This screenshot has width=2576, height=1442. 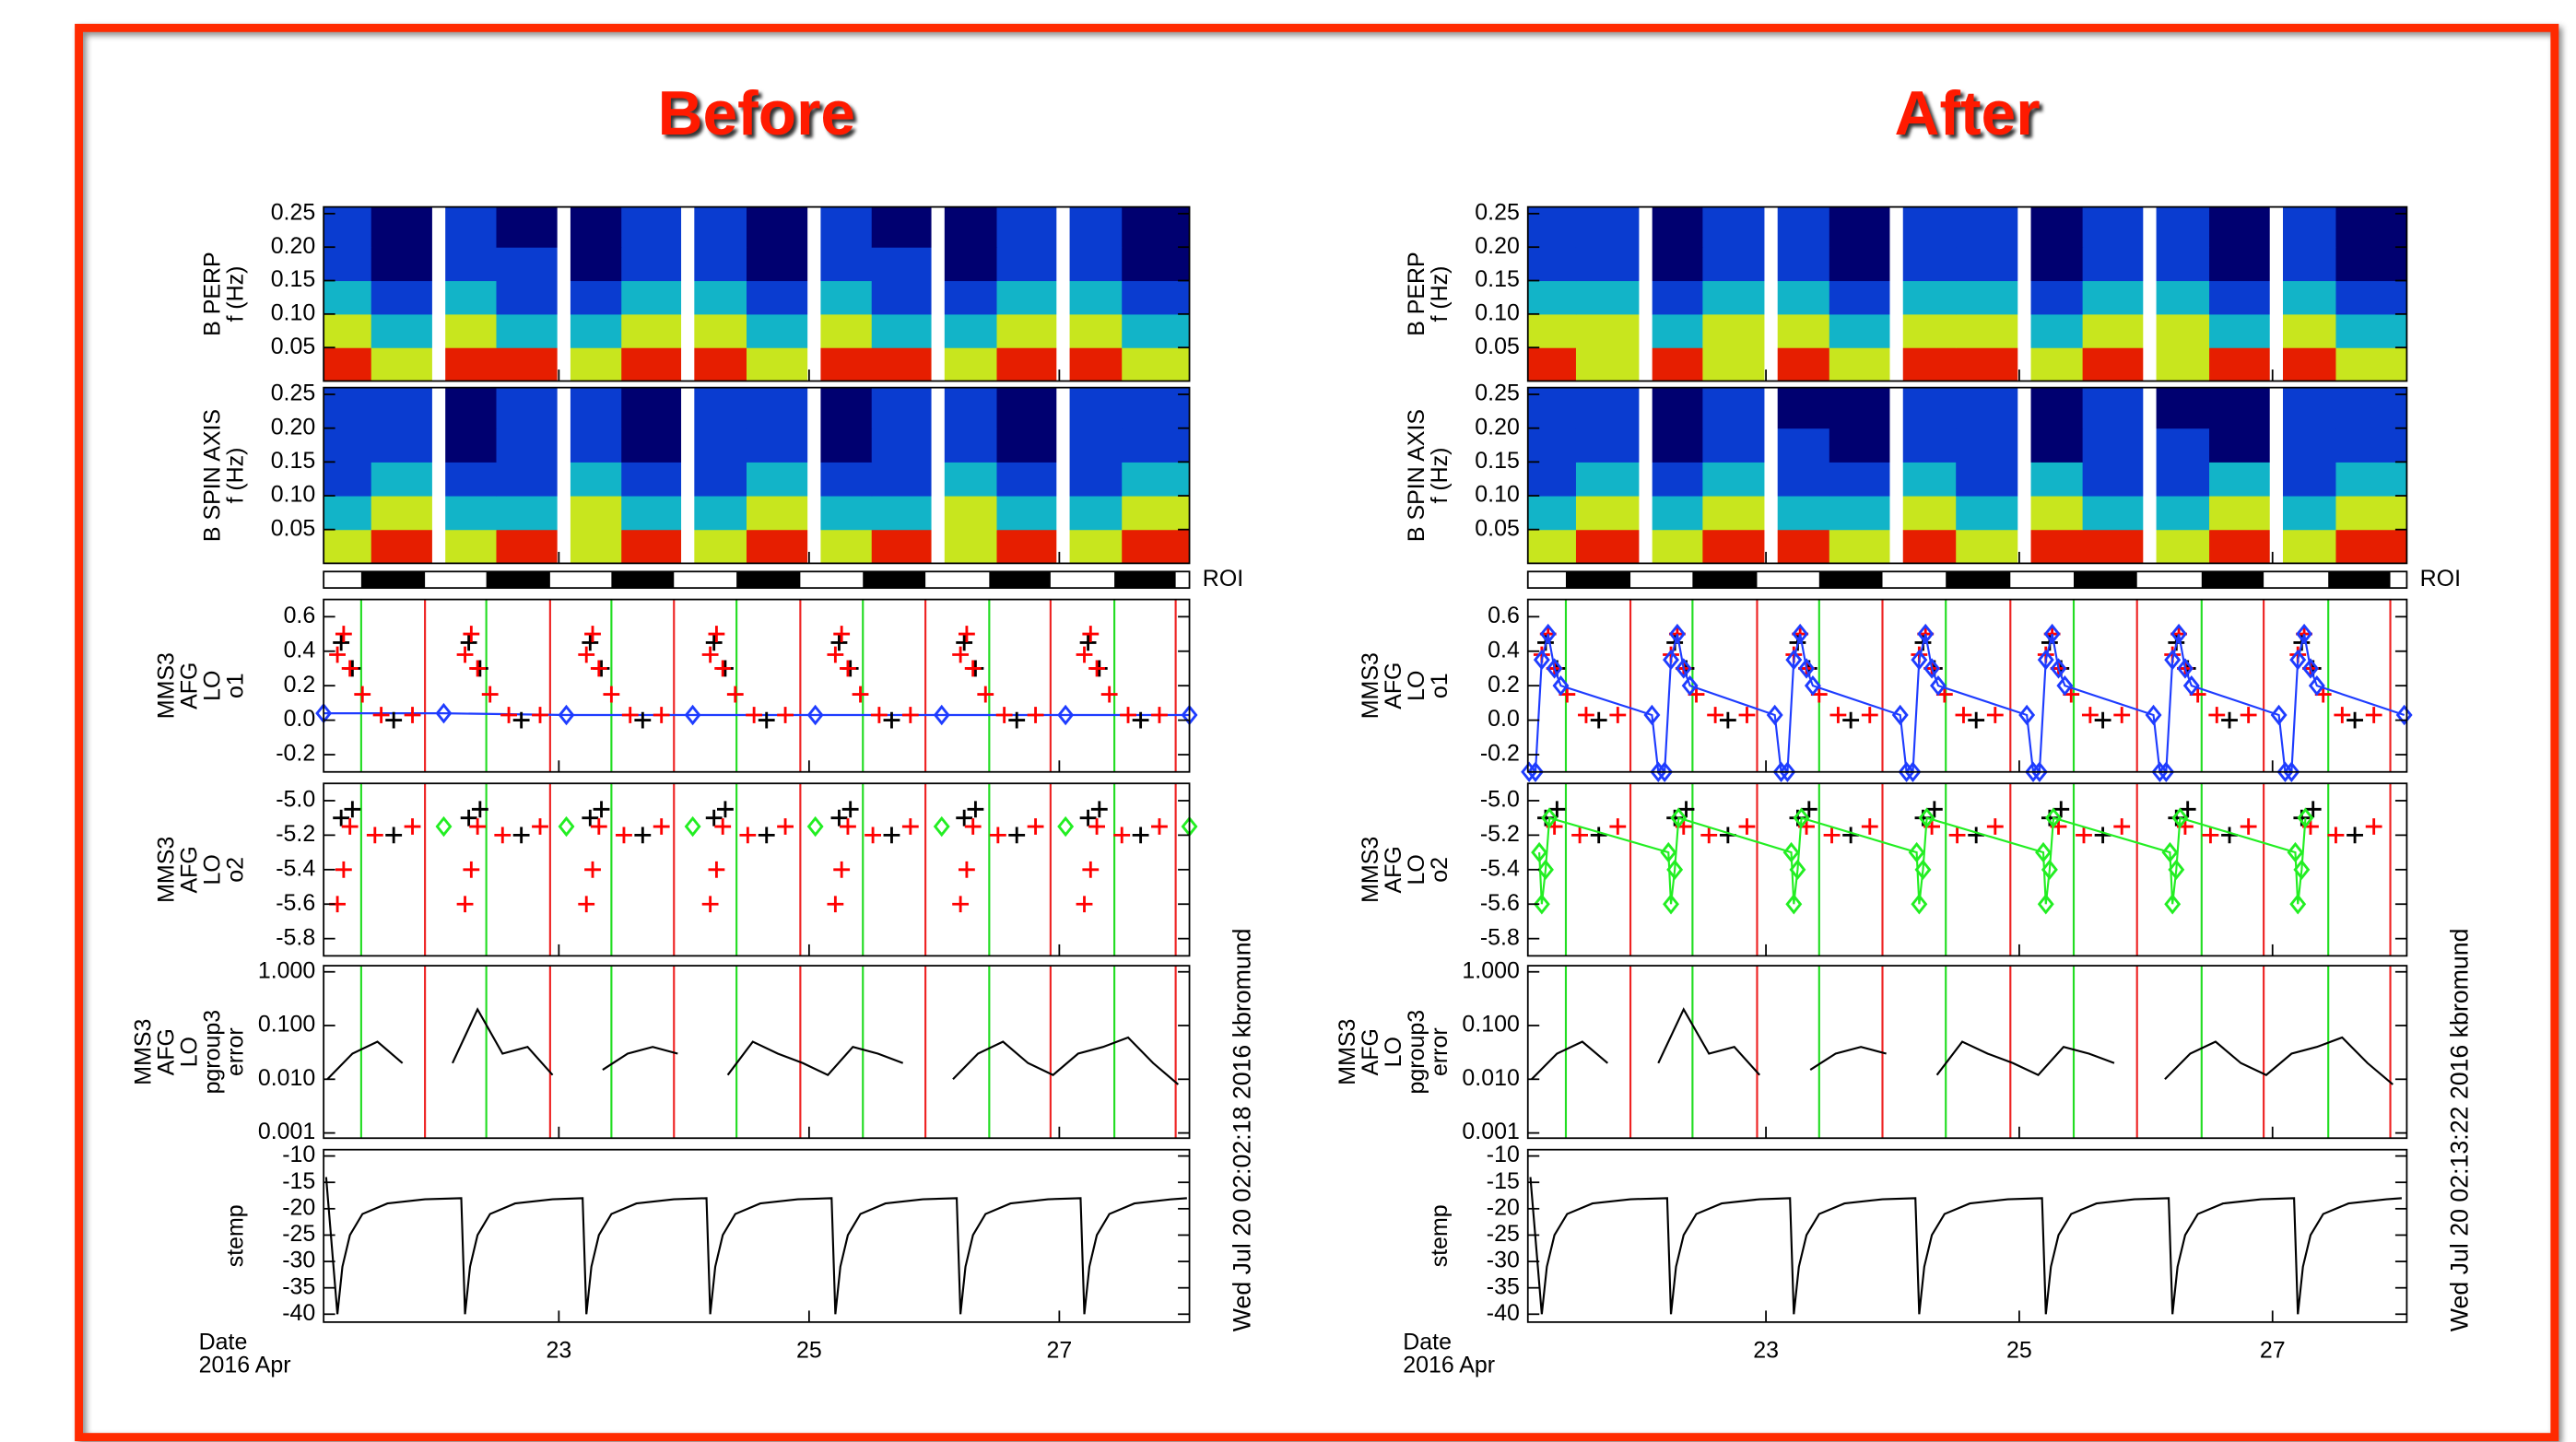 What do you see at coordinates (1416, 869) in the screenshot?
I see `y-axis-label: LO` at bounding box center [1416, 869].